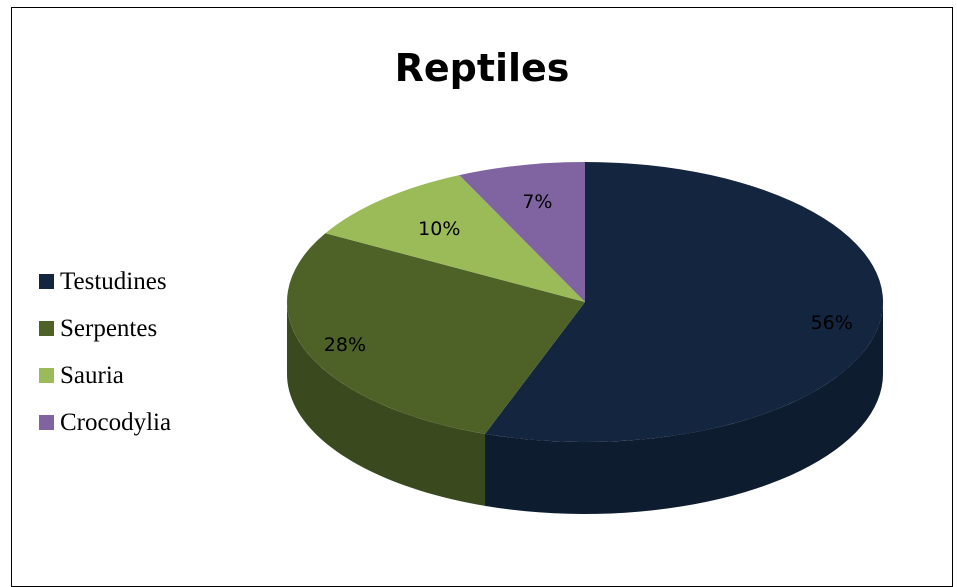 The height and width of the screenshot is (587, 957). I want to click on chart-title: Reptiles, so click(482, 68).